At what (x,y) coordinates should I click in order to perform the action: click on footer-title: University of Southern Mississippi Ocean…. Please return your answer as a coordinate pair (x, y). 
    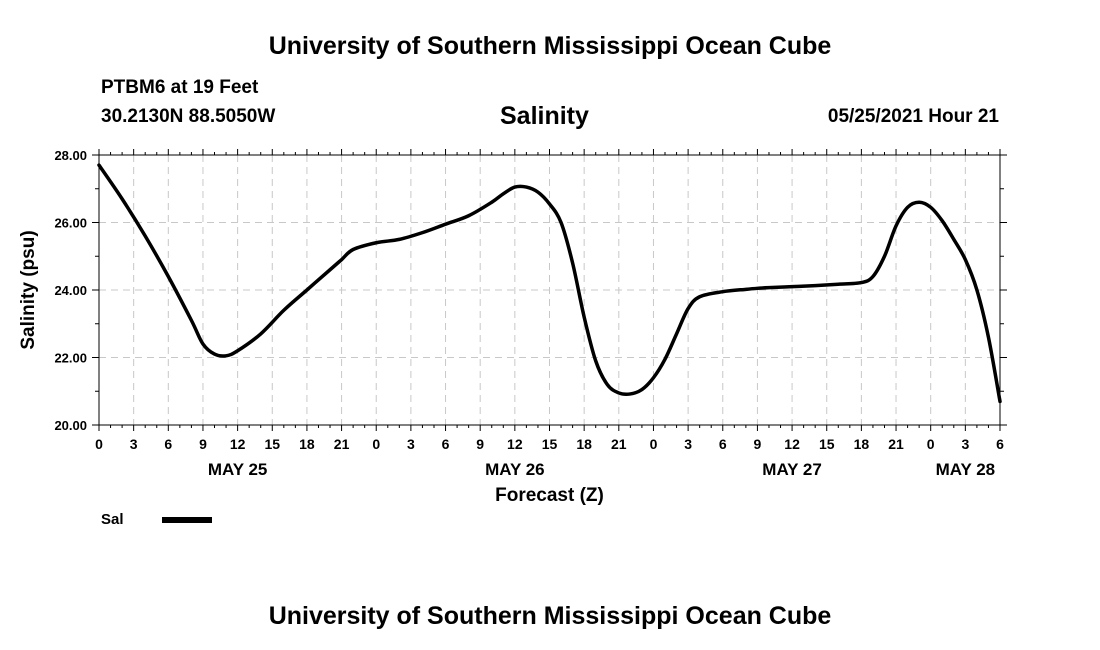
    Looking at the image, I should click on (550, 616).